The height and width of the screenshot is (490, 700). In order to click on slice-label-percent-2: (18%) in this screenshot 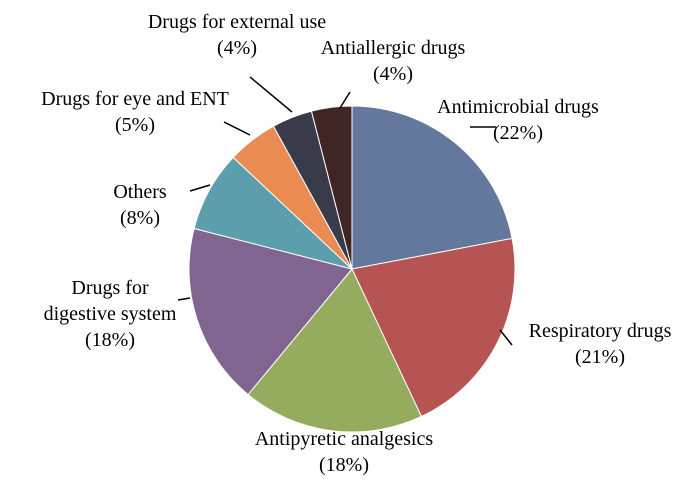, I will do `click(344, 465)`.